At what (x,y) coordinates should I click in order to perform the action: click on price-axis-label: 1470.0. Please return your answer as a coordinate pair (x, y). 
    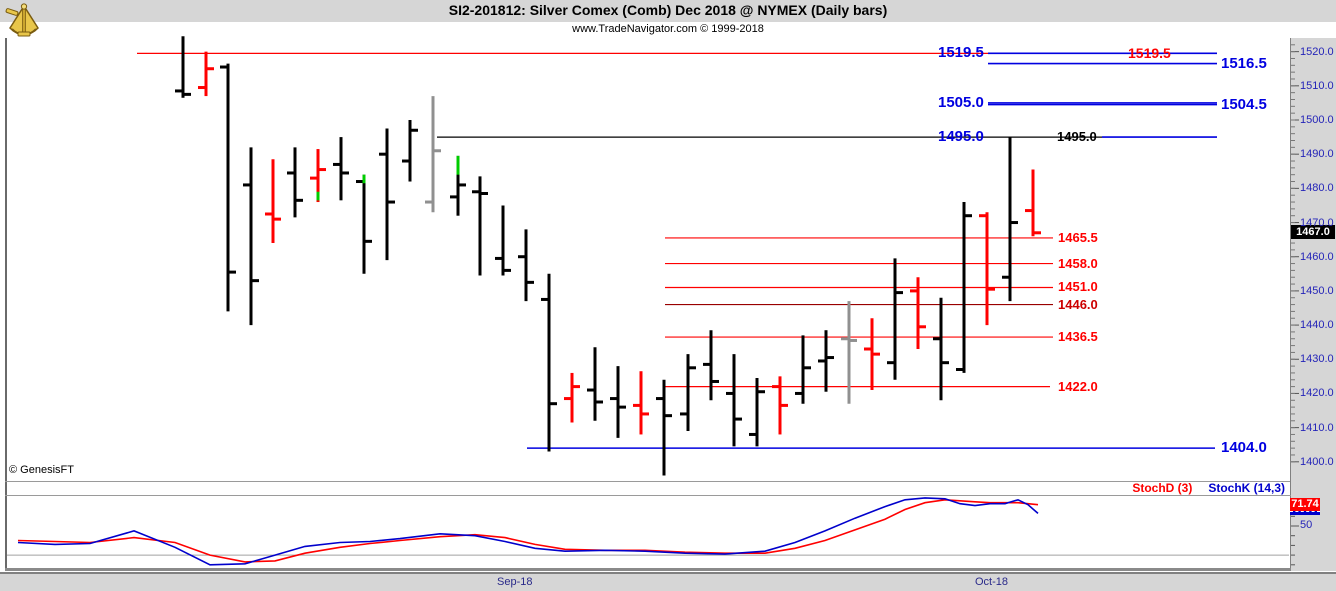
    Looking at the image, I should click on (1317, 222).